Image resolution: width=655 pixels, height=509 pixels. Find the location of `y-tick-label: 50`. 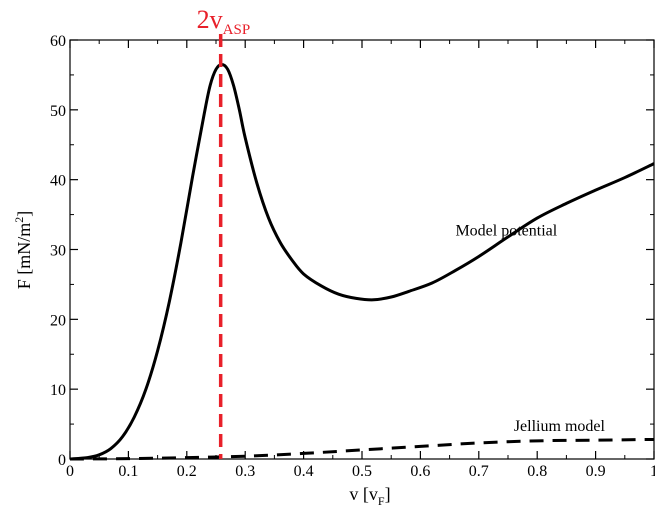

y-tick-label: 50 is located at coordinates (58, 111).